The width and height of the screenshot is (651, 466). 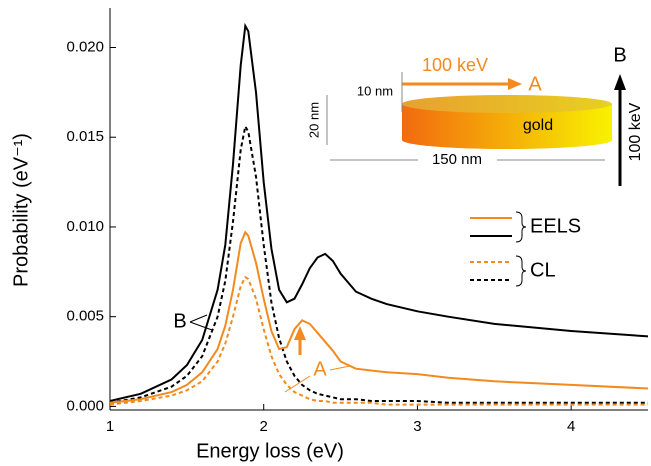 What do you see at coordinates (85, 136) in the screenshot?
I see `y-tick-label: 0.015` at bounding box center [85, 136].